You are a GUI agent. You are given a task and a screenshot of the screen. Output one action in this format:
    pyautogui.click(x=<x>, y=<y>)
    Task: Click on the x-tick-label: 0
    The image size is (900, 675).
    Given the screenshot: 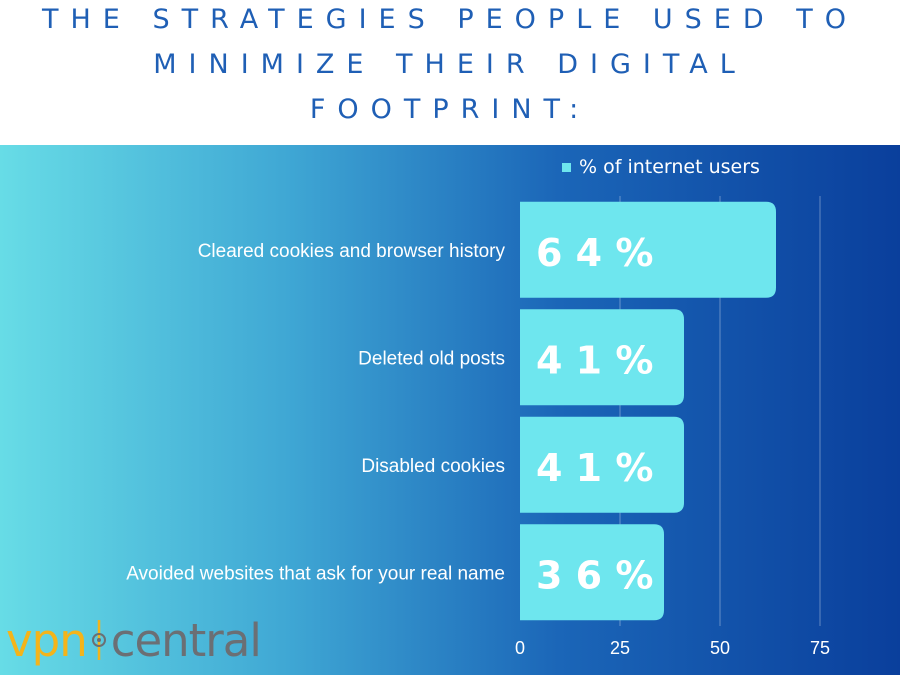 What is the action you would take?
    pyautogui.click(x=520, y=648)
    